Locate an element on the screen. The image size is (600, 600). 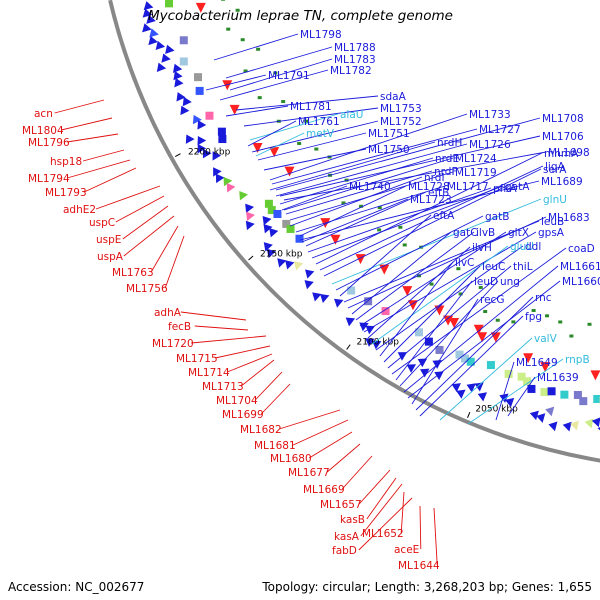
forward-gene-label: ML1753 is located at coordinates (401, 109).